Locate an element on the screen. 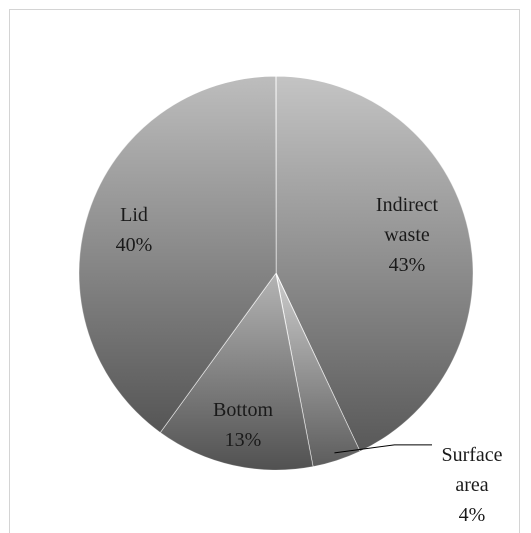  category-label: Surface area is located at coordinates (472, 470).